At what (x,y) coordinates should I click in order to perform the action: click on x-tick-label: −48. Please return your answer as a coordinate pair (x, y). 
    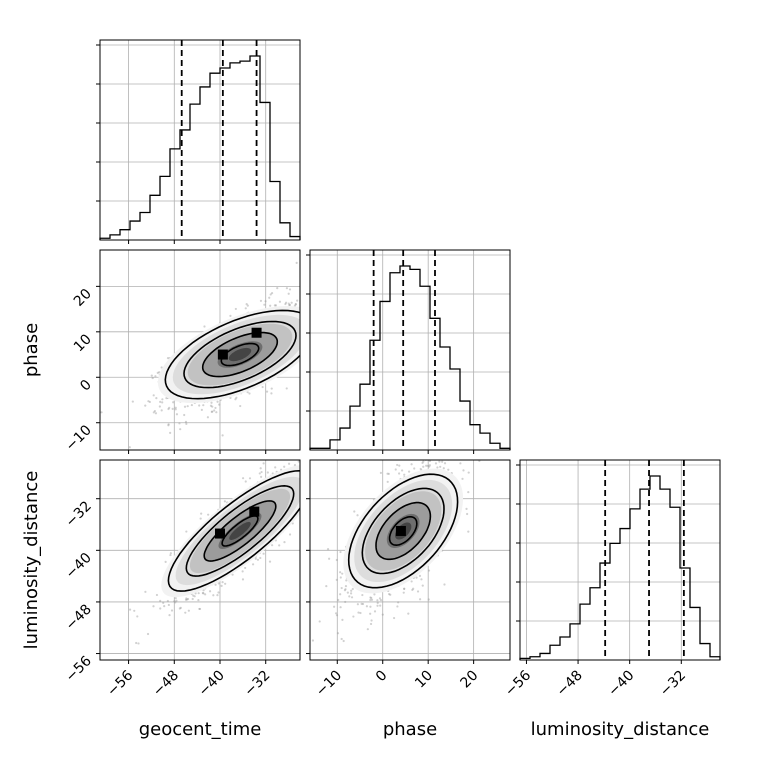
    Looking at the image, I should click on (570, 684).